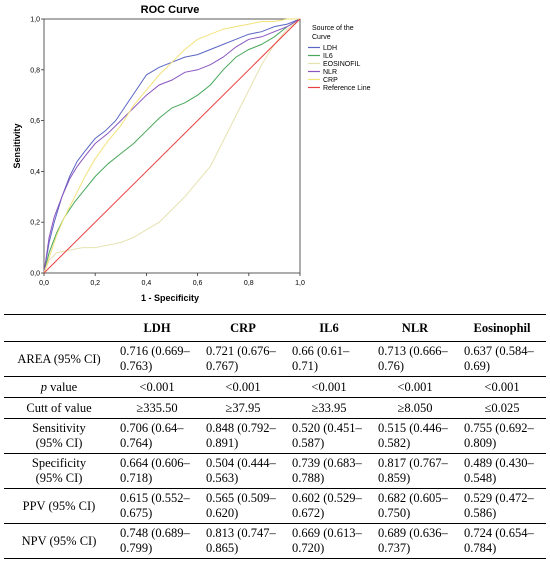 The image size is (550, 569). Describe the element at coordinates (243, 359) in the screenshot. I see `table-cell: 0.721 (0.676– 0.767)` at that location.